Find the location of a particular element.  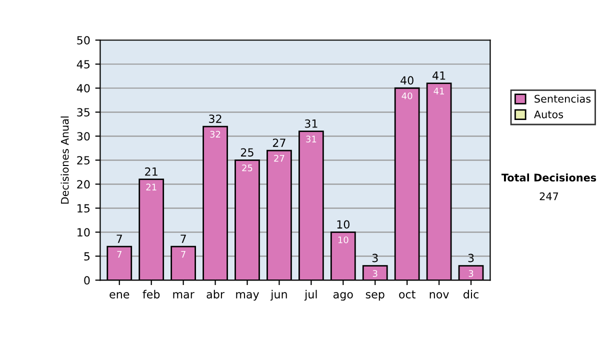

y-tick-label: 45 is located at coordinates (83, 64).